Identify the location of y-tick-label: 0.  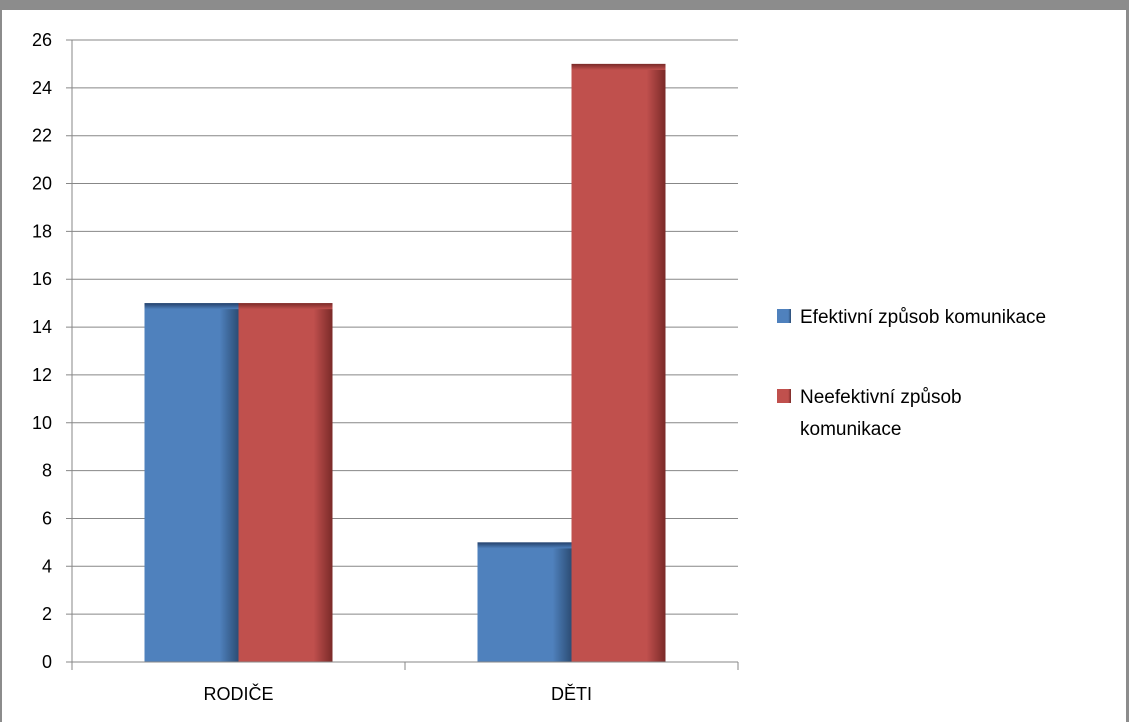
(47, 662).